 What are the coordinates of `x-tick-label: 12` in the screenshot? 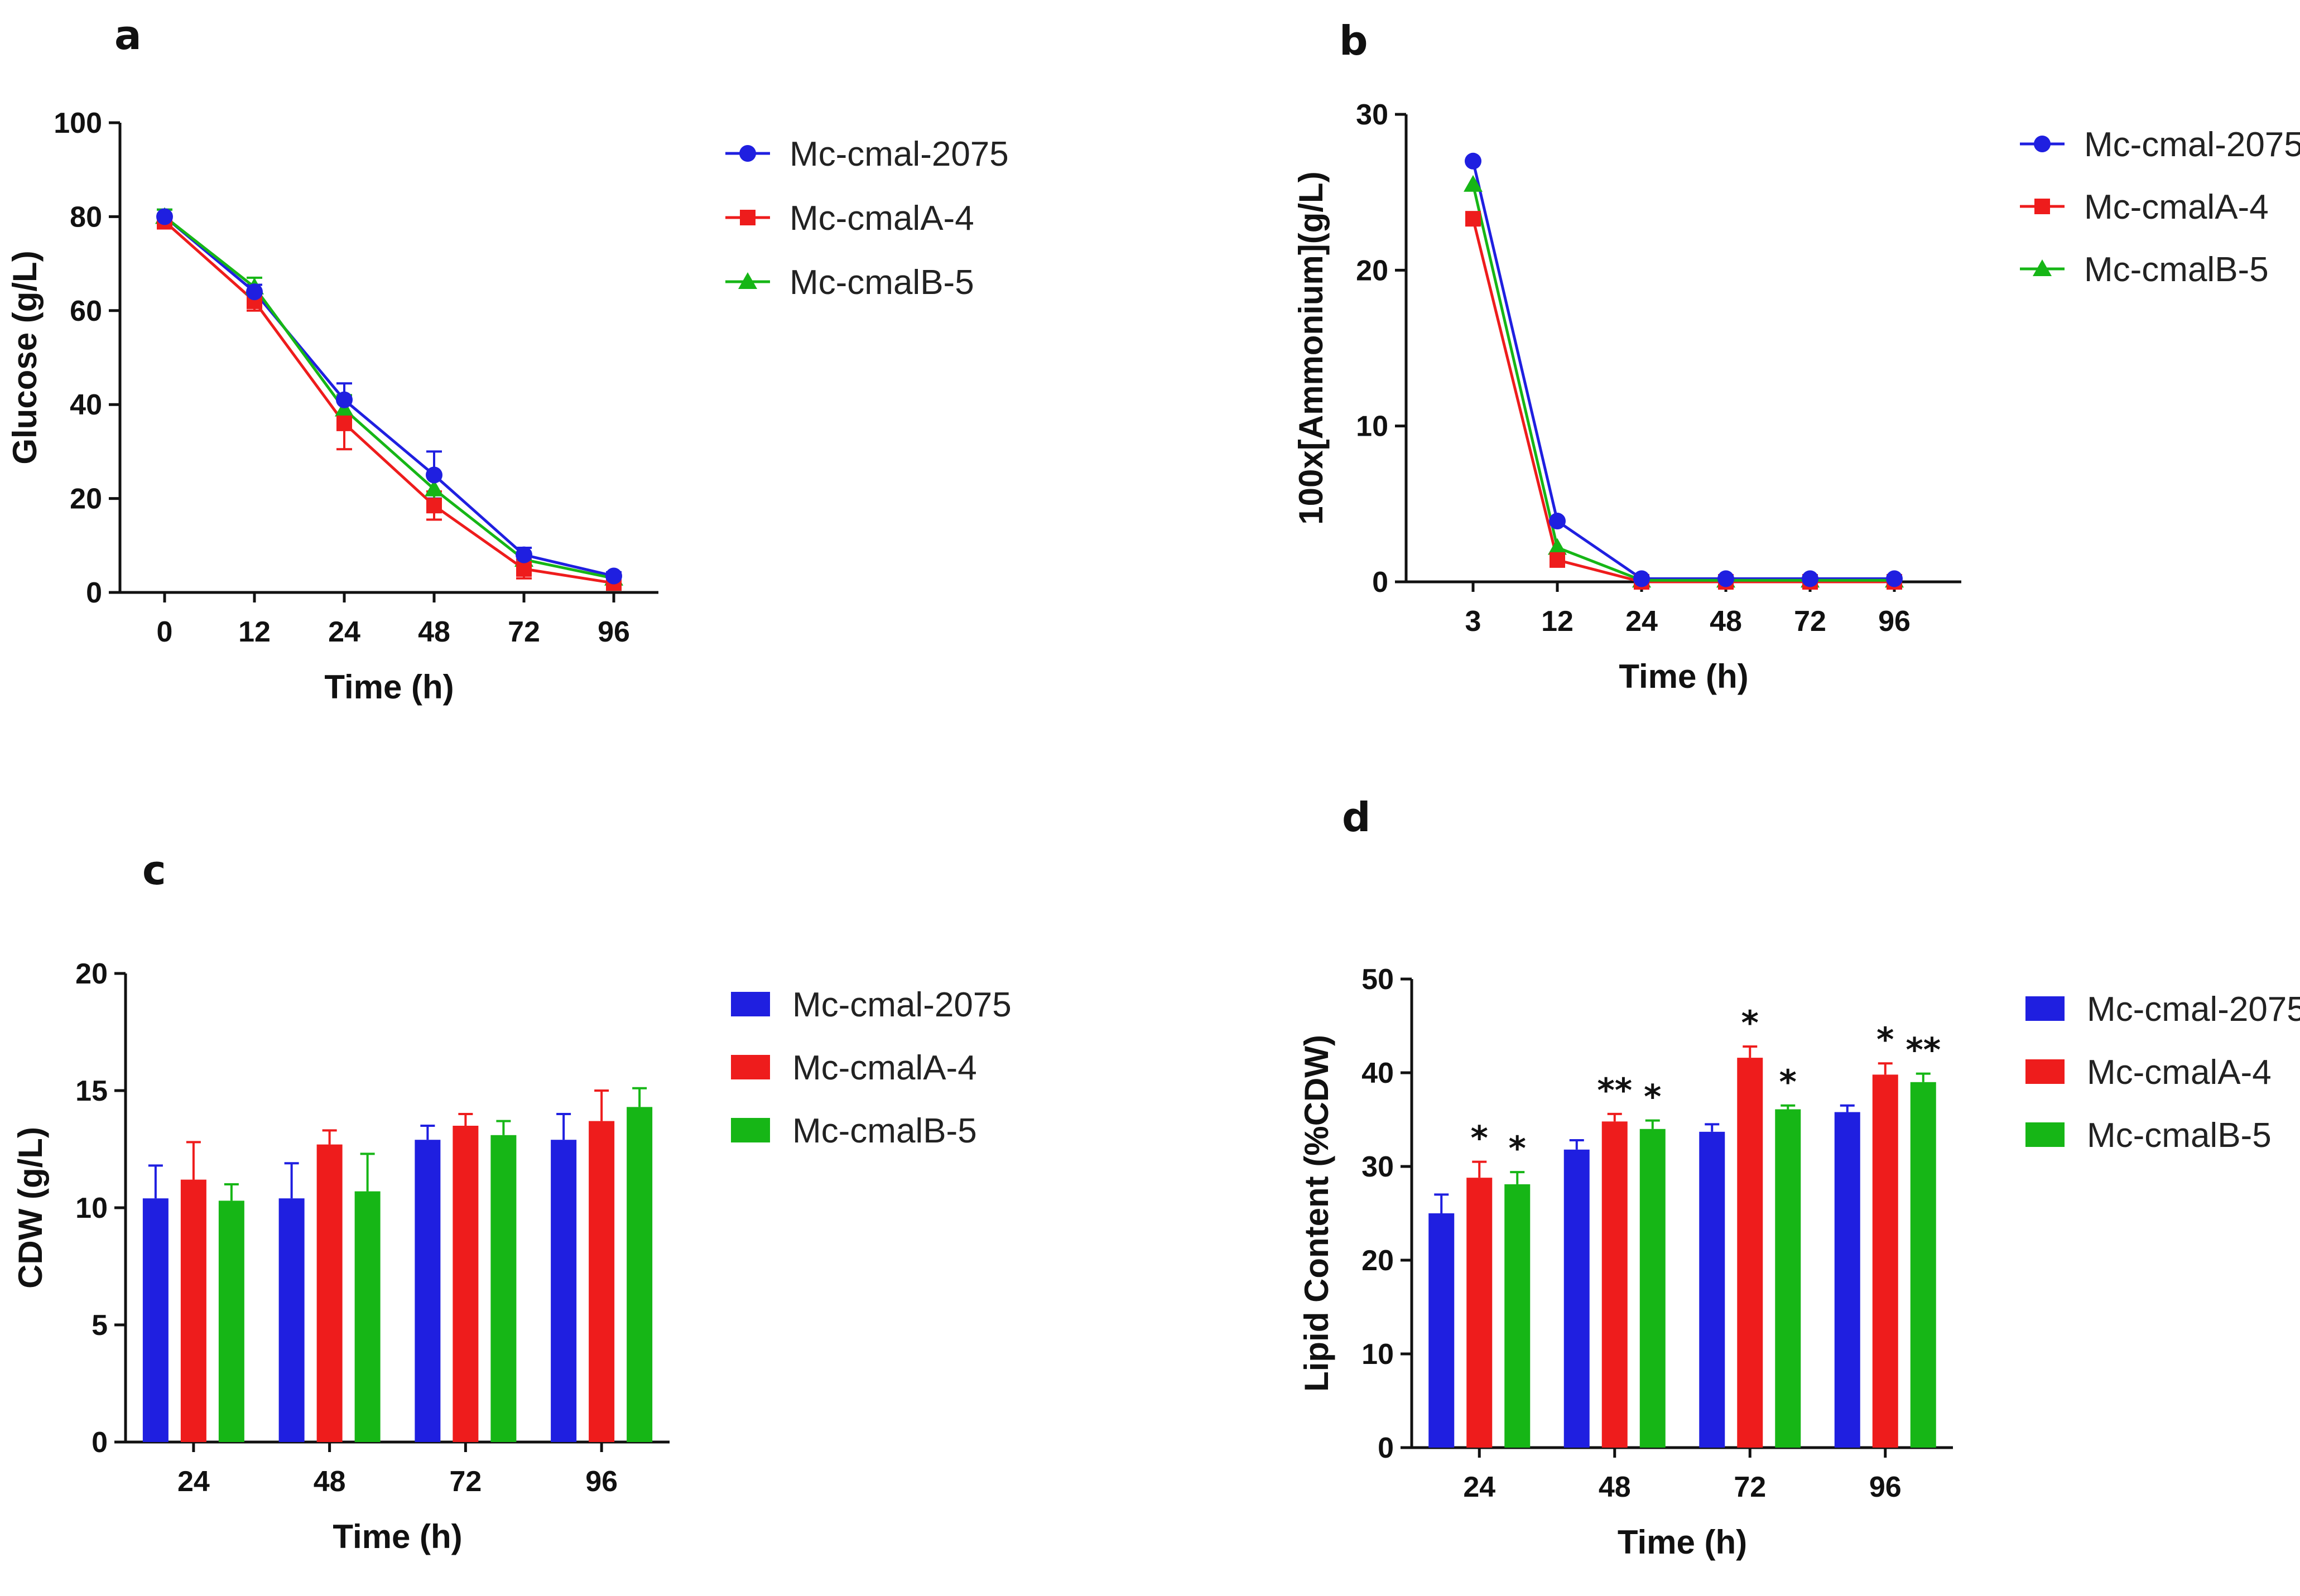 It's located at (254, 632).